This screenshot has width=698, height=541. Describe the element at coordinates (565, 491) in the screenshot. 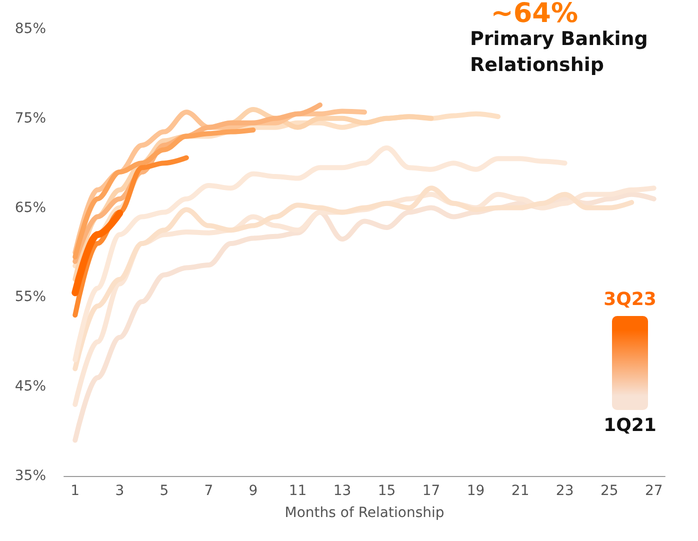

I see `x-tick-label: 23` at that location.